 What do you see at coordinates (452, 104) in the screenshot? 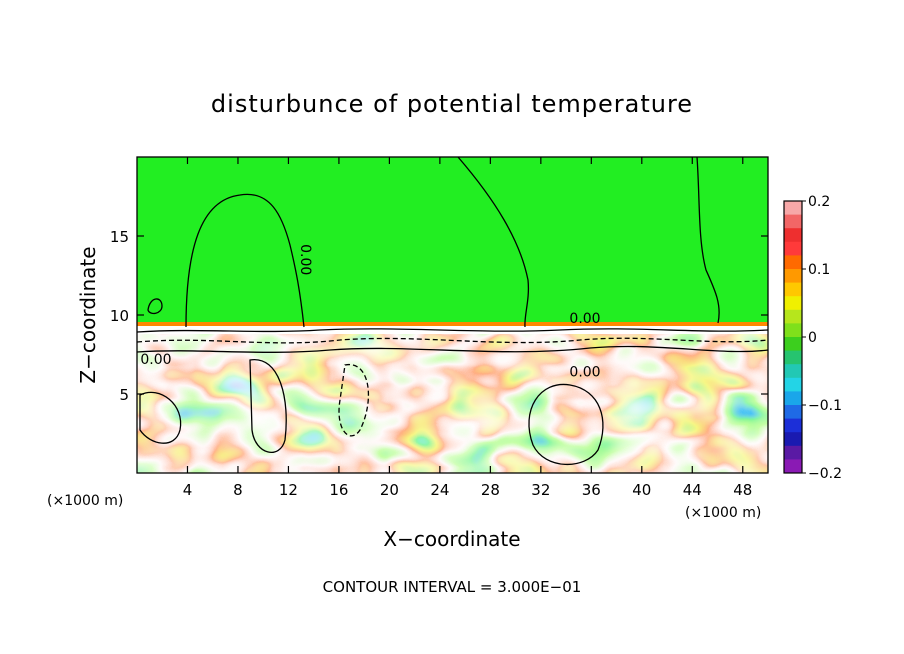
I see `chart-title: disturbunce of potential temperature` at bounding box center [452, 104].